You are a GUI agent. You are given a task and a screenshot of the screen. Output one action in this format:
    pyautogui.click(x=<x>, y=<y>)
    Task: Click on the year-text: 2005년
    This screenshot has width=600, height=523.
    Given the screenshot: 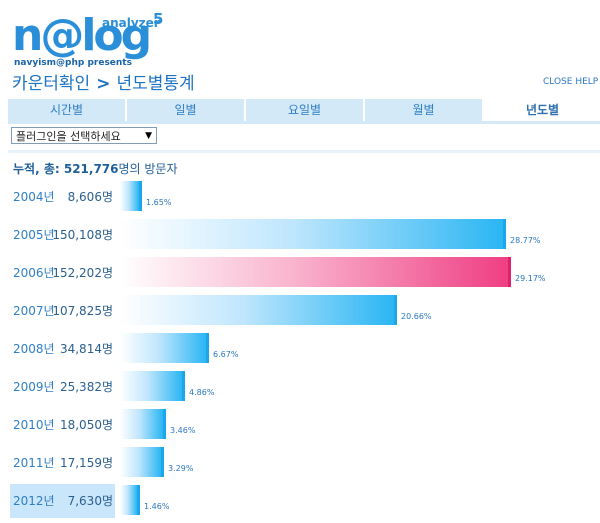 What is the action you would take?
    pyautogui.click(x=34, y=235)
    